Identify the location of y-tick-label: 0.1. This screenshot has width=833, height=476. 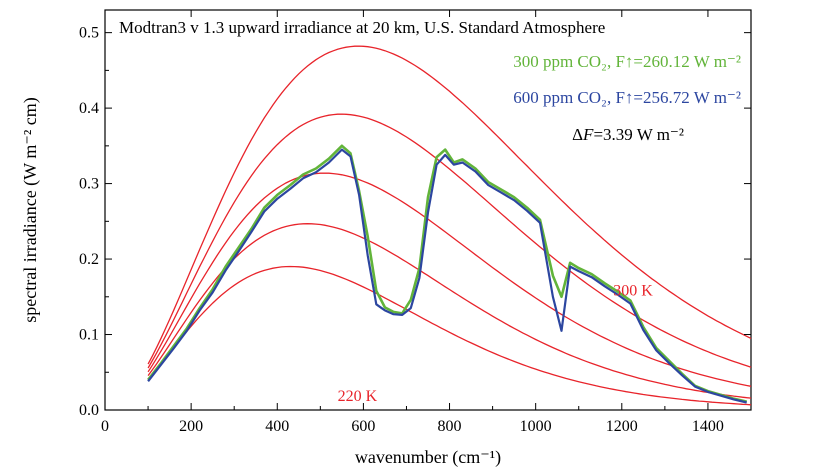
(89, 335).